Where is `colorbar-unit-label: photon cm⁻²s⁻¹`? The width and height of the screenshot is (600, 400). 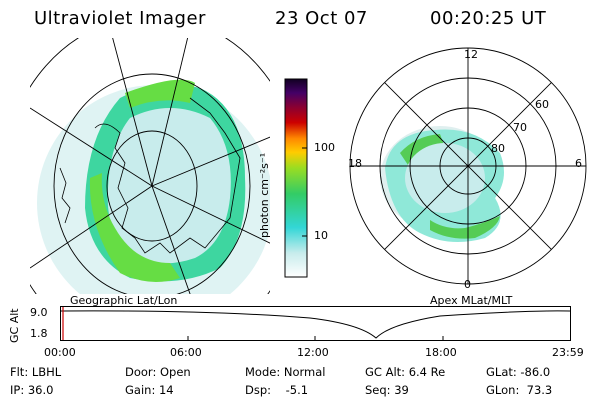
colorbar-unit-label: photon cm⁻²s⁻¹ is located at coordinates (264, 195).